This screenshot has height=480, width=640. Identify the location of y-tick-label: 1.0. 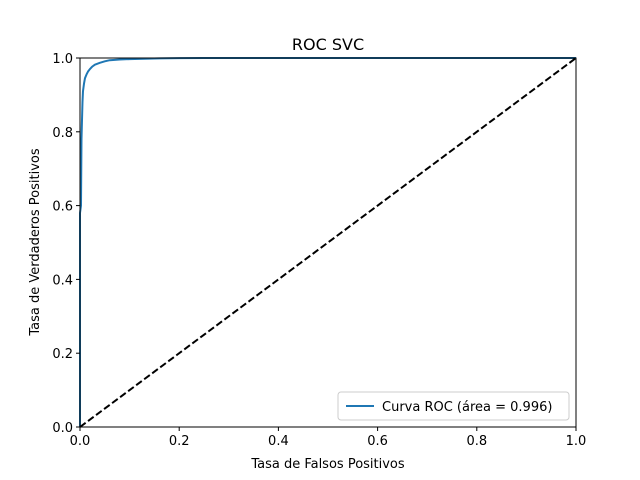
(62, 59).